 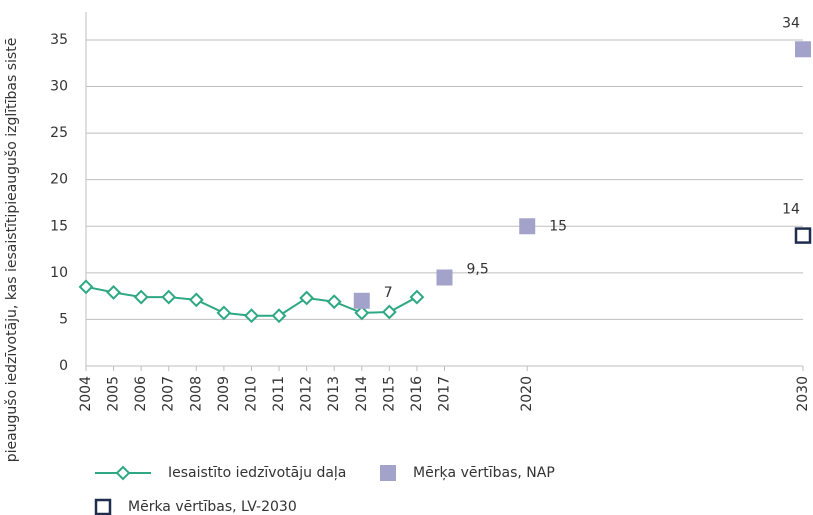 I want to click on x-tick-label: 2005, so click(x=114, y=394).